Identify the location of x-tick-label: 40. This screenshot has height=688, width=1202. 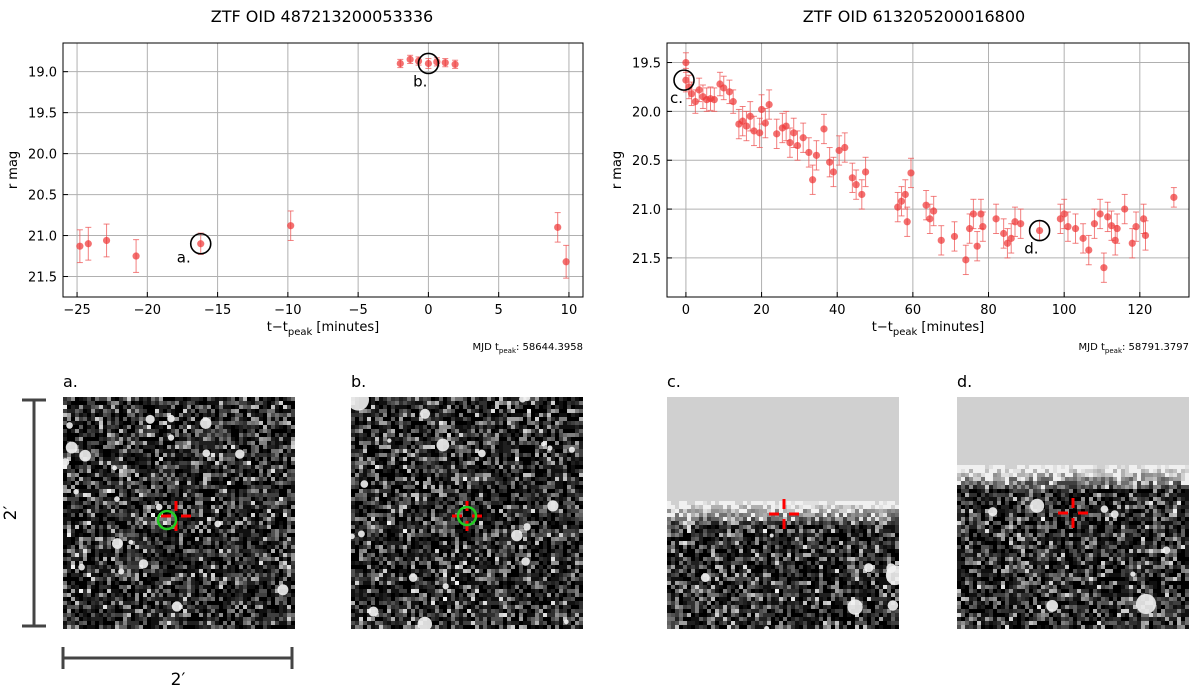
(837, 310).